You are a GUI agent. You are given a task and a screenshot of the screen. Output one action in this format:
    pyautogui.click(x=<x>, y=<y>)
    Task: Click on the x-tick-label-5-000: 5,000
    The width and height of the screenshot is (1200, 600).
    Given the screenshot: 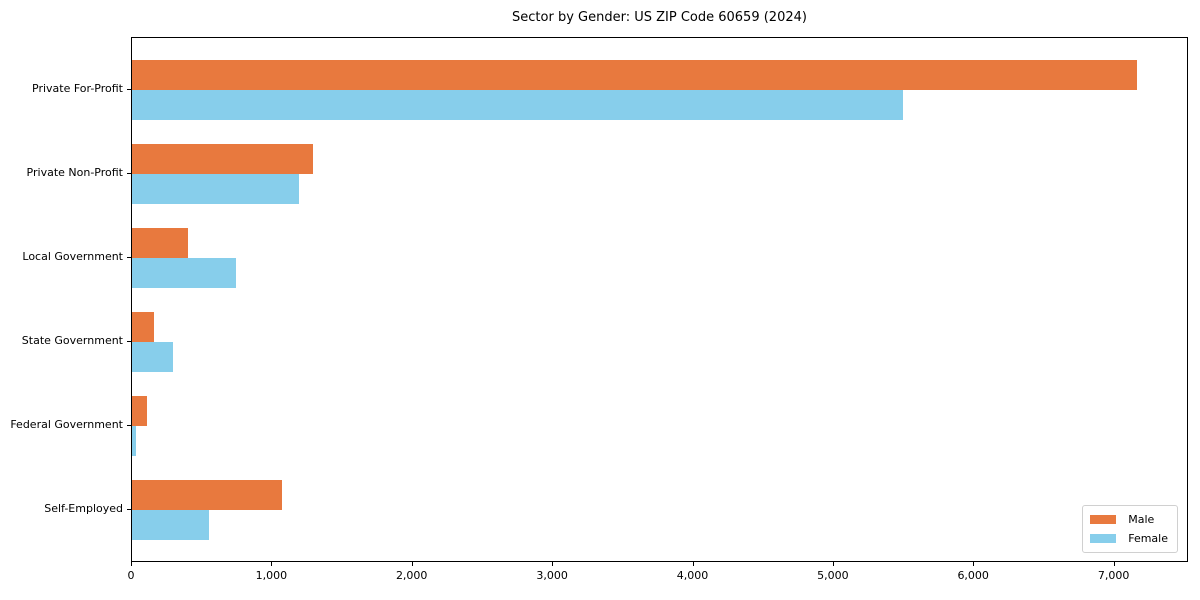 What is the action you would take?
    pyautogui.click(x=833, y=575)
    